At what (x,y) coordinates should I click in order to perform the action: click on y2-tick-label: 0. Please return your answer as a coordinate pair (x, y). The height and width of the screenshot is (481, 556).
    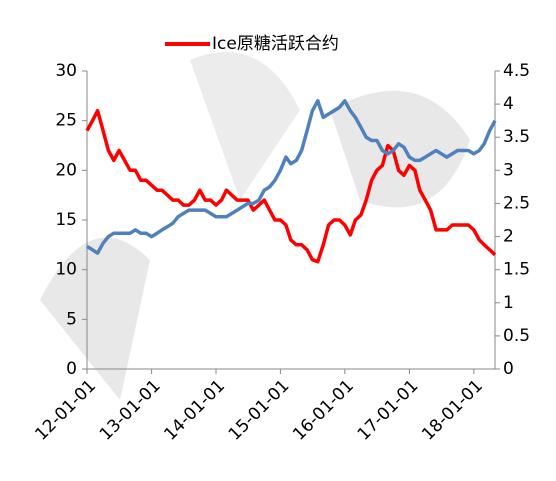
    Looking at the image, I should click on (508, 369).